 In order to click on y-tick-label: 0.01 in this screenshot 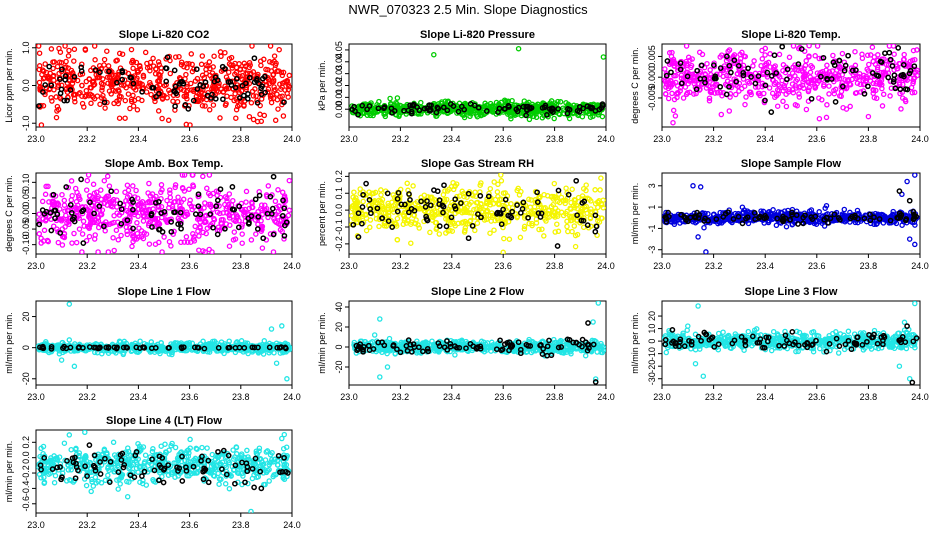, I will do `click(339, 98)`.